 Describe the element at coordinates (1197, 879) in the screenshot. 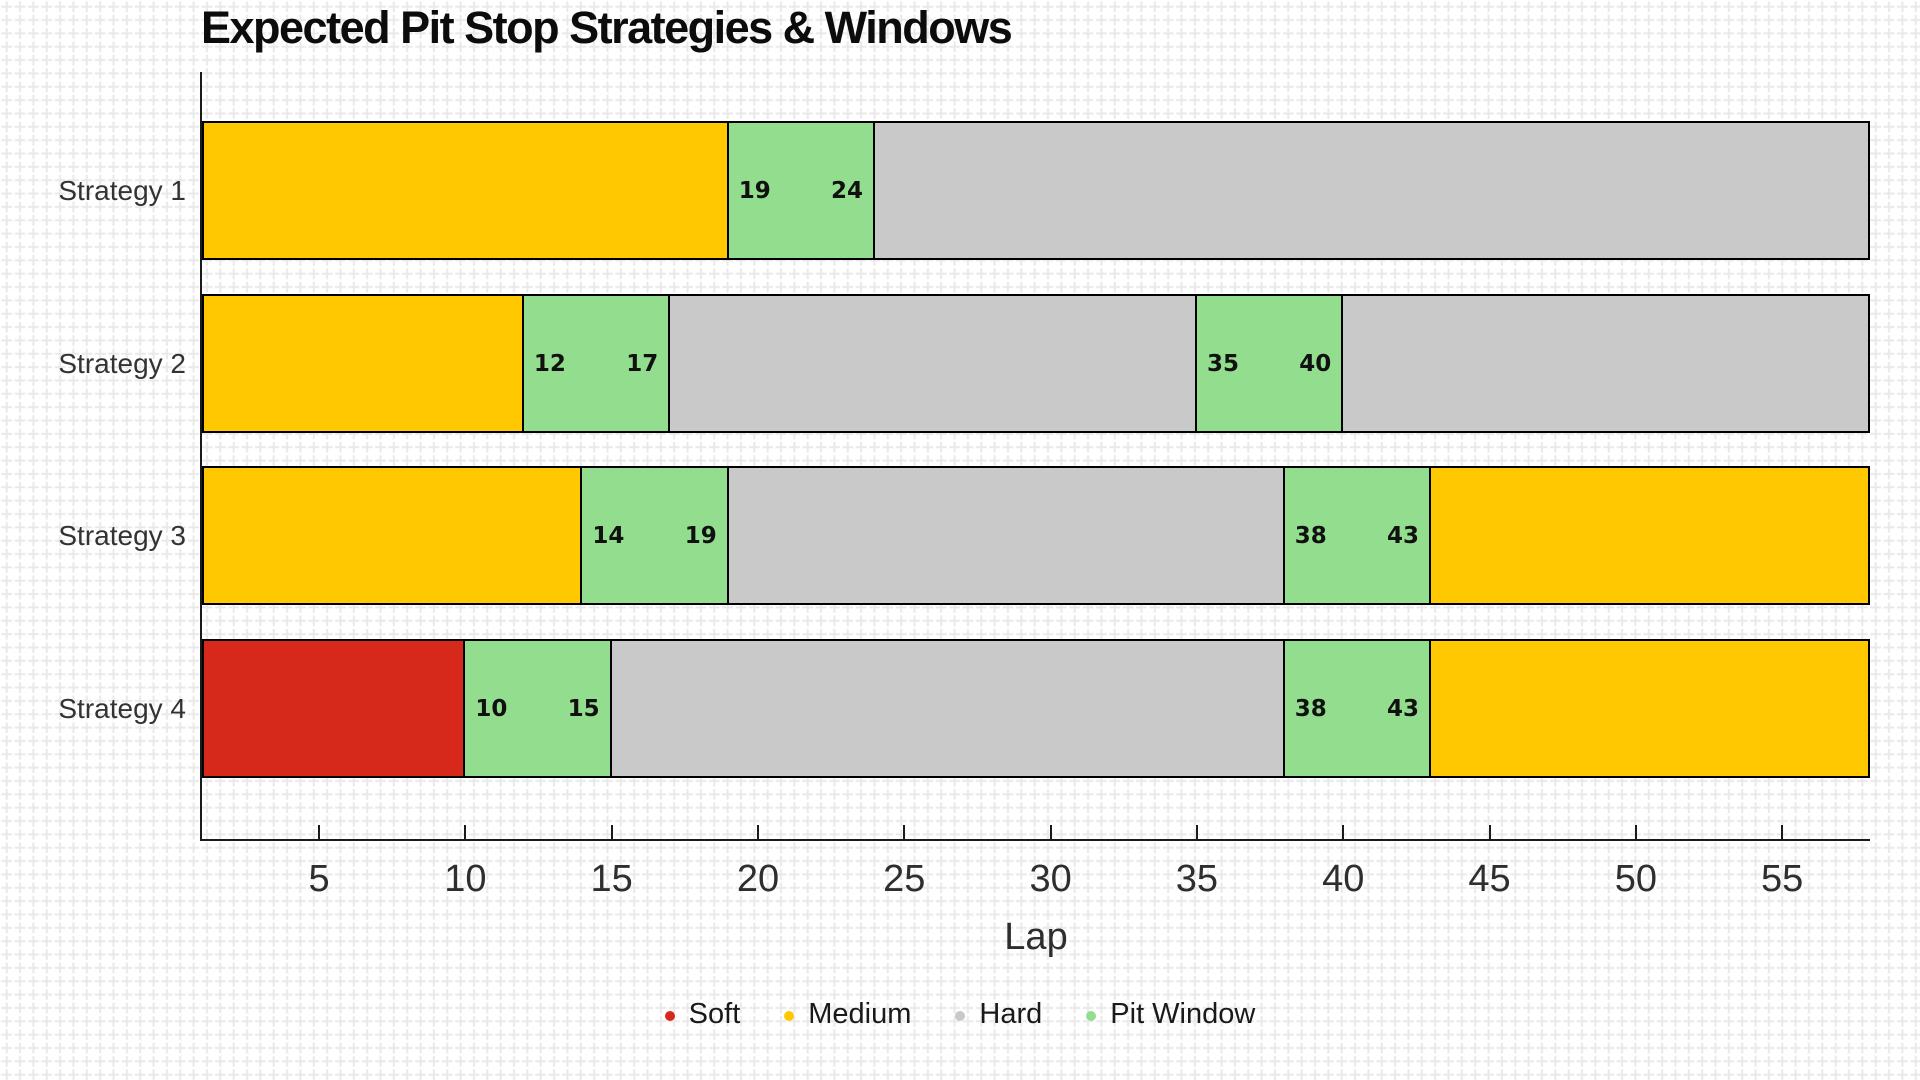

I see `x-tick-label: 35` at that location.